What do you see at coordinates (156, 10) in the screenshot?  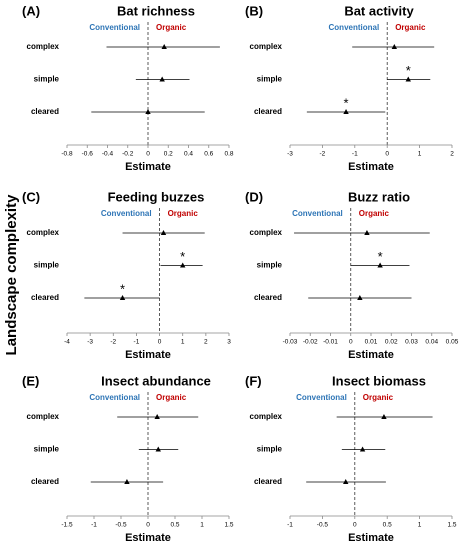 I see `panel-title: Bat richness` at bounding box center [156, 10].